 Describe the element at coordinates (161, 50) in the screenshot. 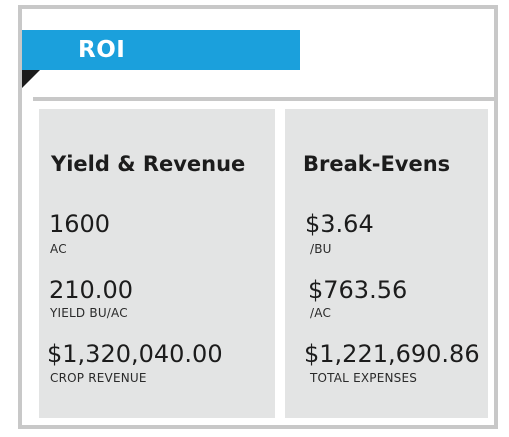

I see `roi-header-ribbon: ROI` at that location.